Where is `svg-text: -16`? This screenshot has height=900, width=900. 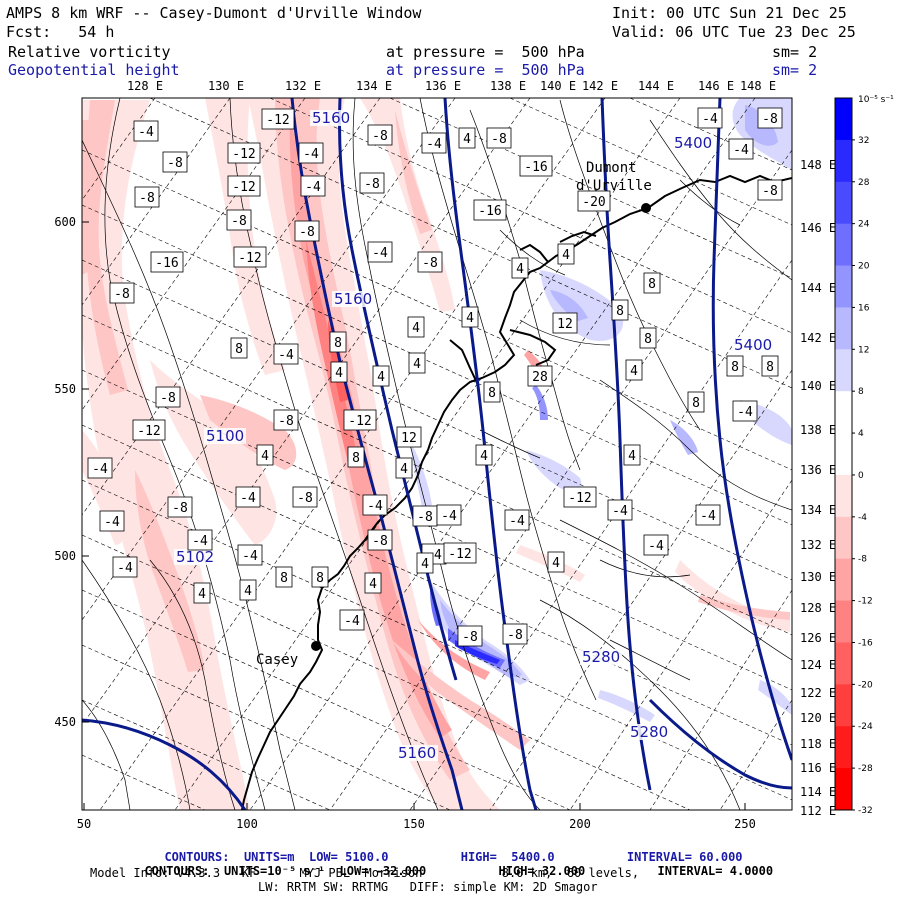
svg-text: -16 is located at coordinates (166, 263).